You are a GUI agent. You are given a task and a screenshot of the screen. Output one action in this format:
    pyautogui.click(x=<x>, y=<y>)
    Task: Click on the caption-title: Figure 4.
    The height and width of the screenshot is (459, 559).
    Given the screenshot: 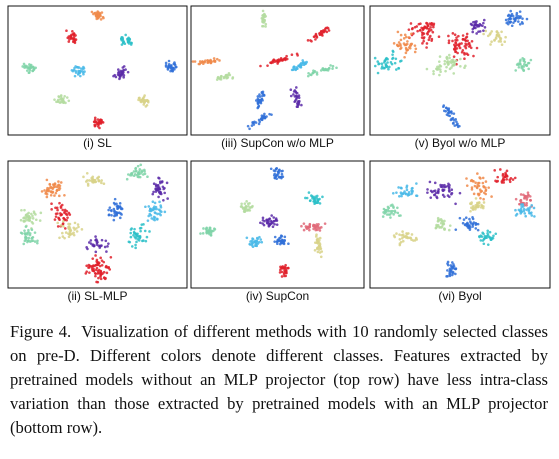 What is the action you would take?
    pyautogui.click(x=41, y=331)
    